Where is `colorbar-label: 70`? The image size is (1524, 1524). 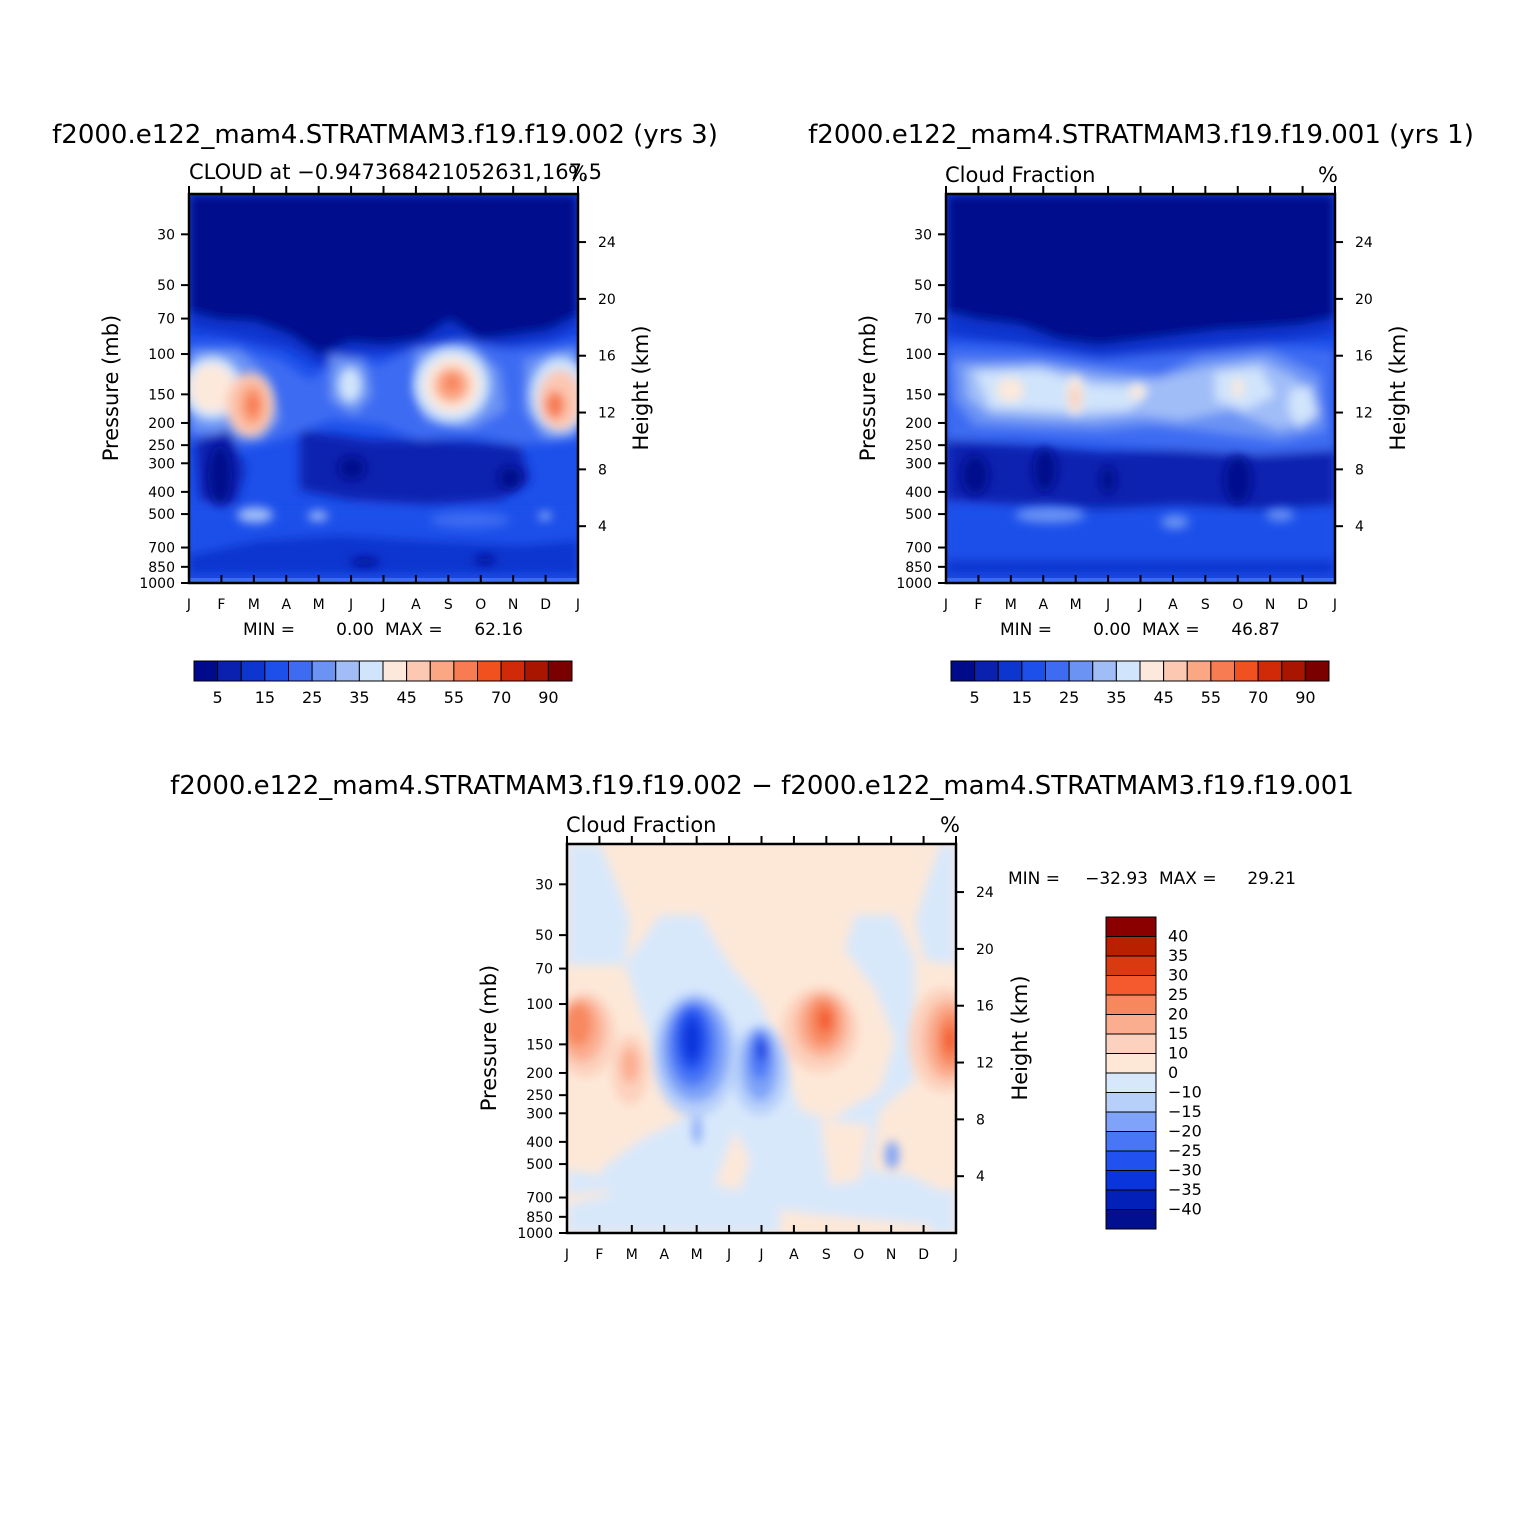 colorbar-label: 70 is located at coordinates (1258, 697).